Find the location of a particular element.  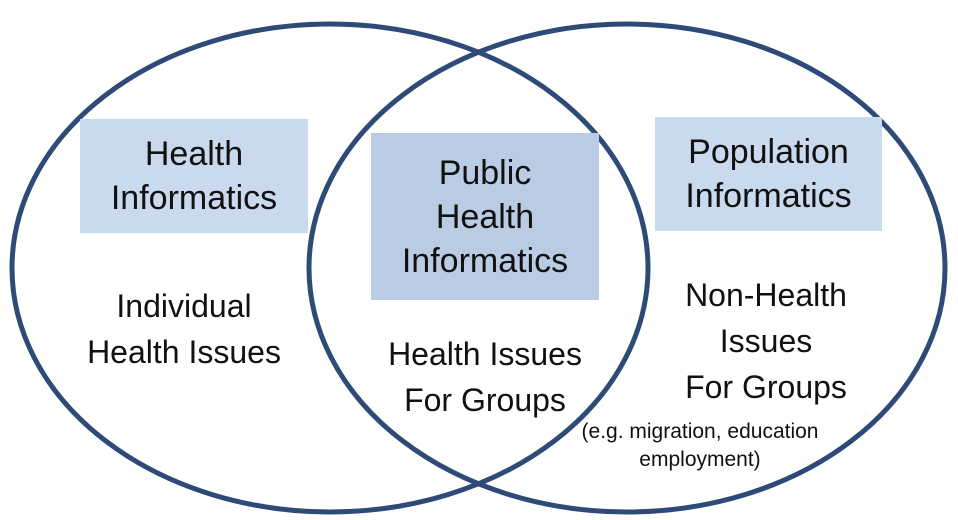

health-informatics-title-line-1: Health is located at coordinates (194, 154).